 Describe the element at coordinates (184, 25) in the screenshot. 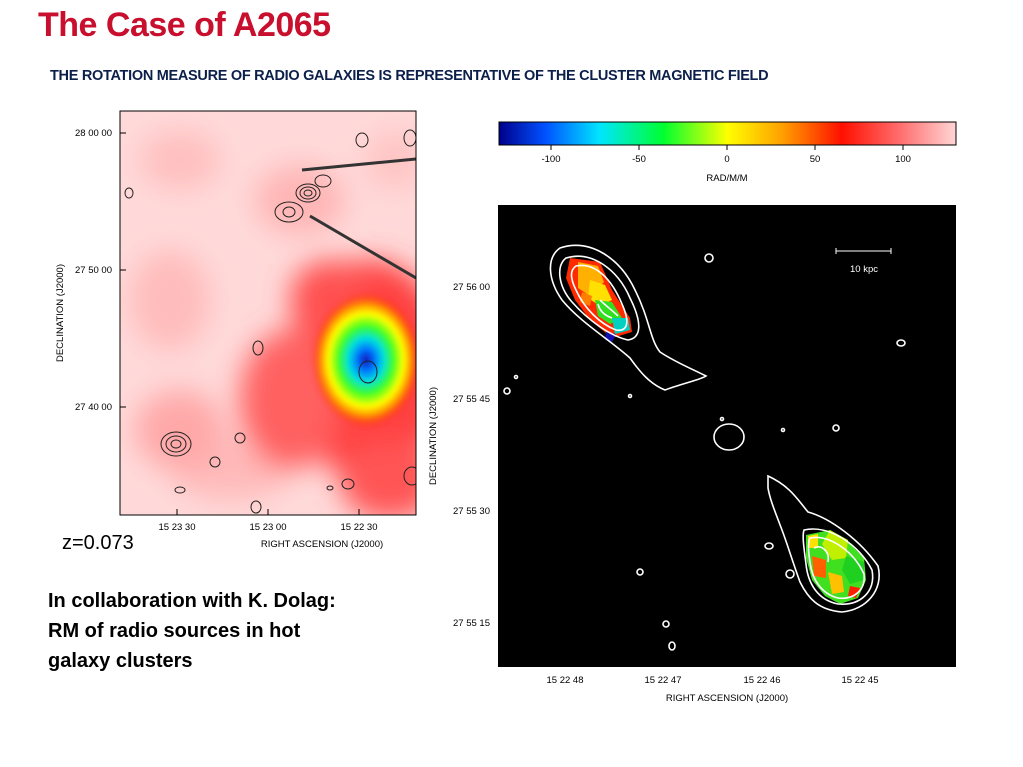

I see `slide-title: The Case of A2065` at that location.